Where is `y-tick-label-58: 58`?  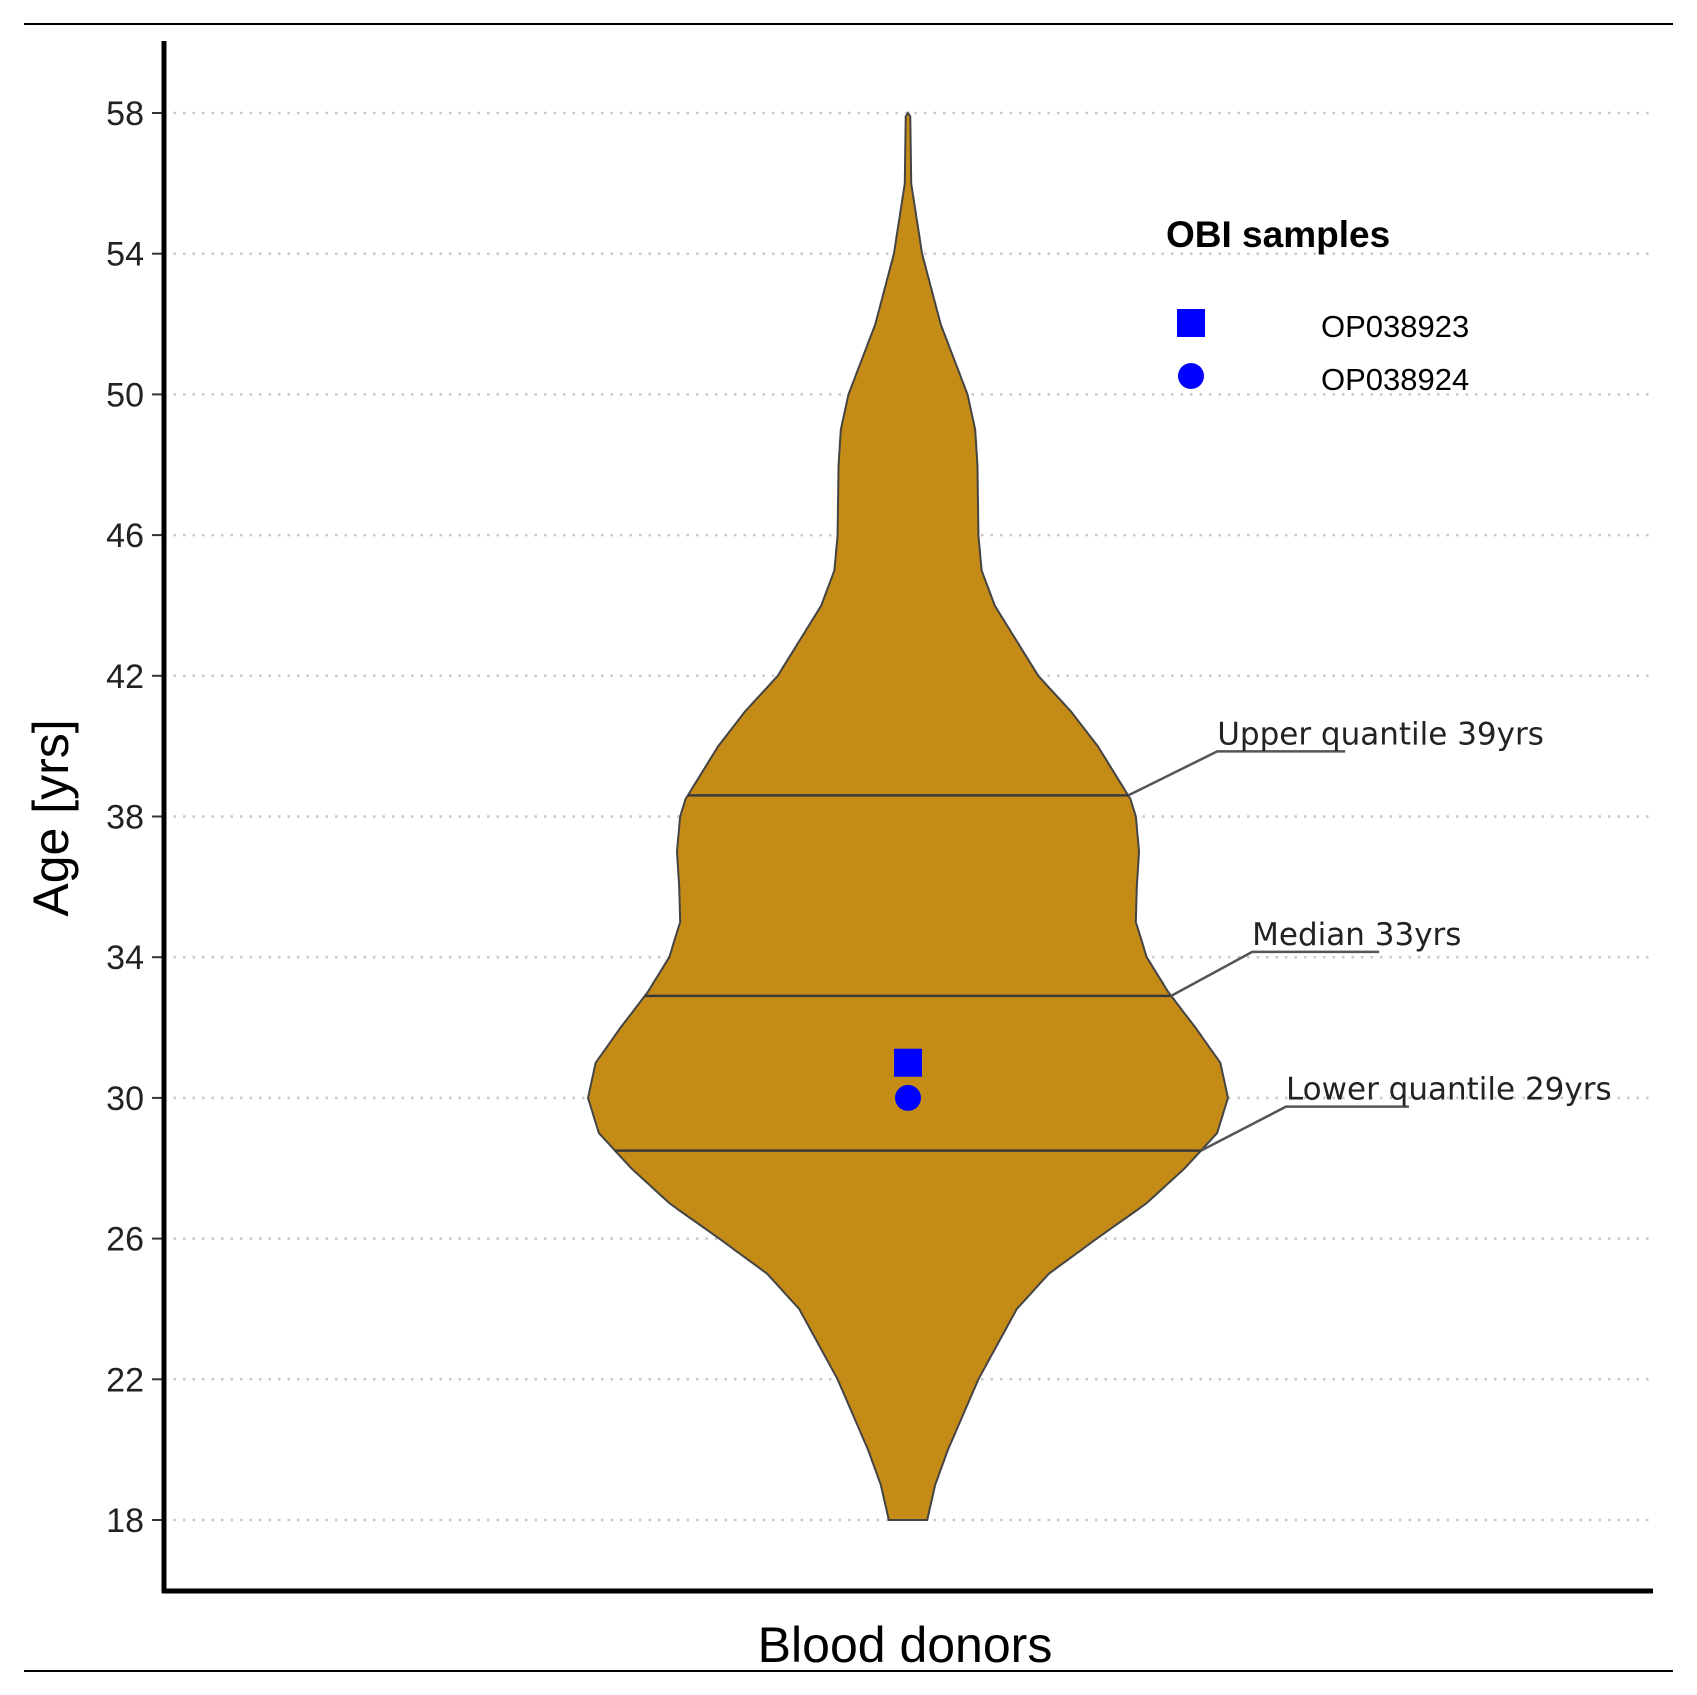
y-tick-label-58: 58 is located at coordinates (125, 114).